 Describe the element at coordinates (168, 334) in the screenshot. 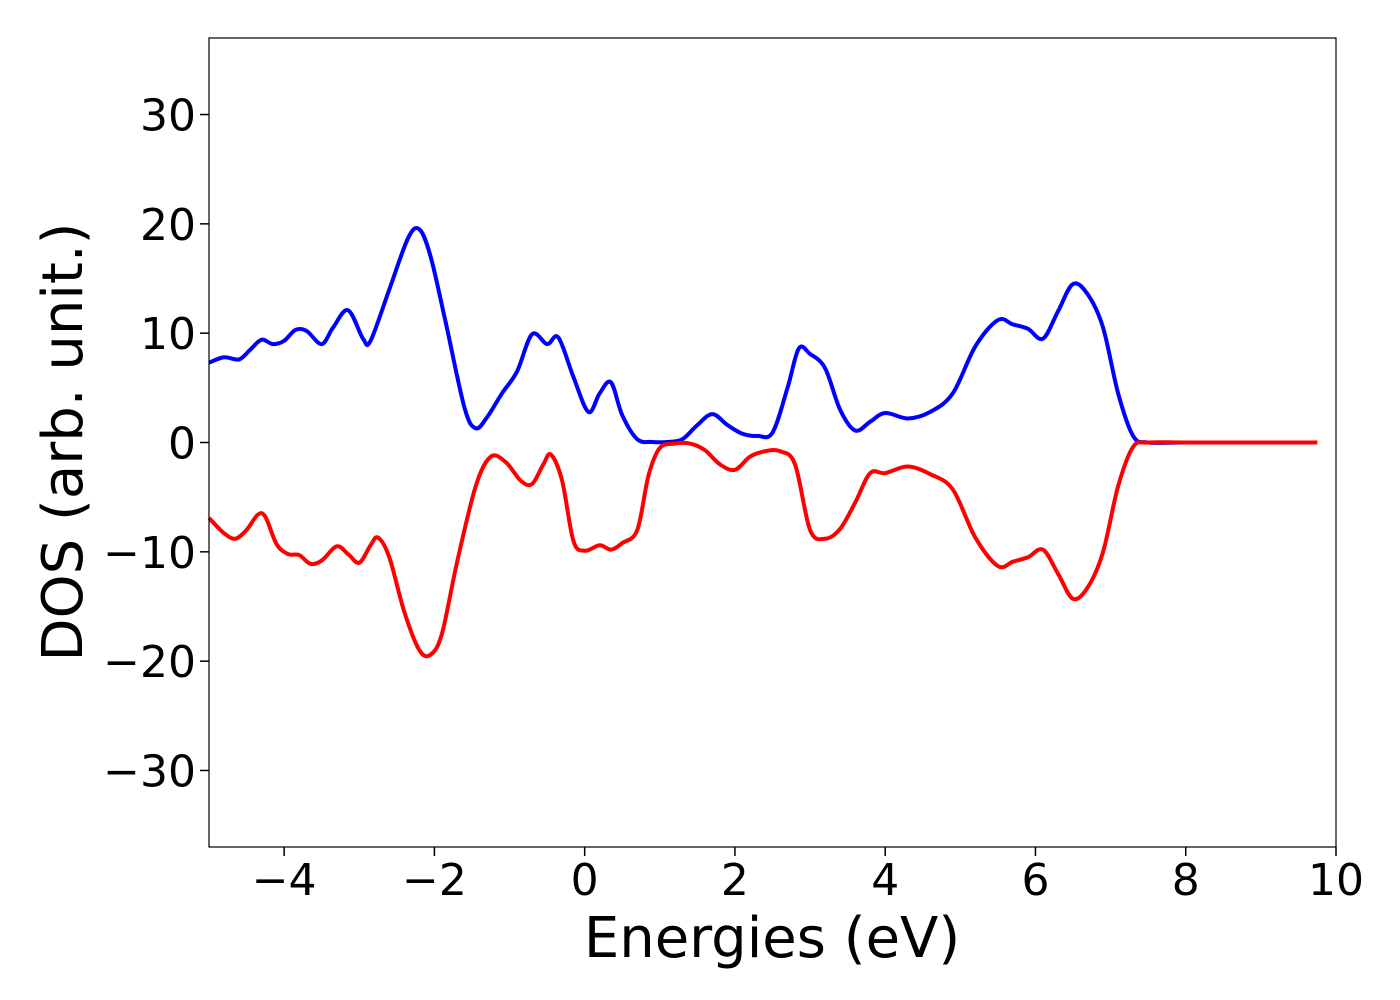

I see `y-tick-label: 10` at that location.